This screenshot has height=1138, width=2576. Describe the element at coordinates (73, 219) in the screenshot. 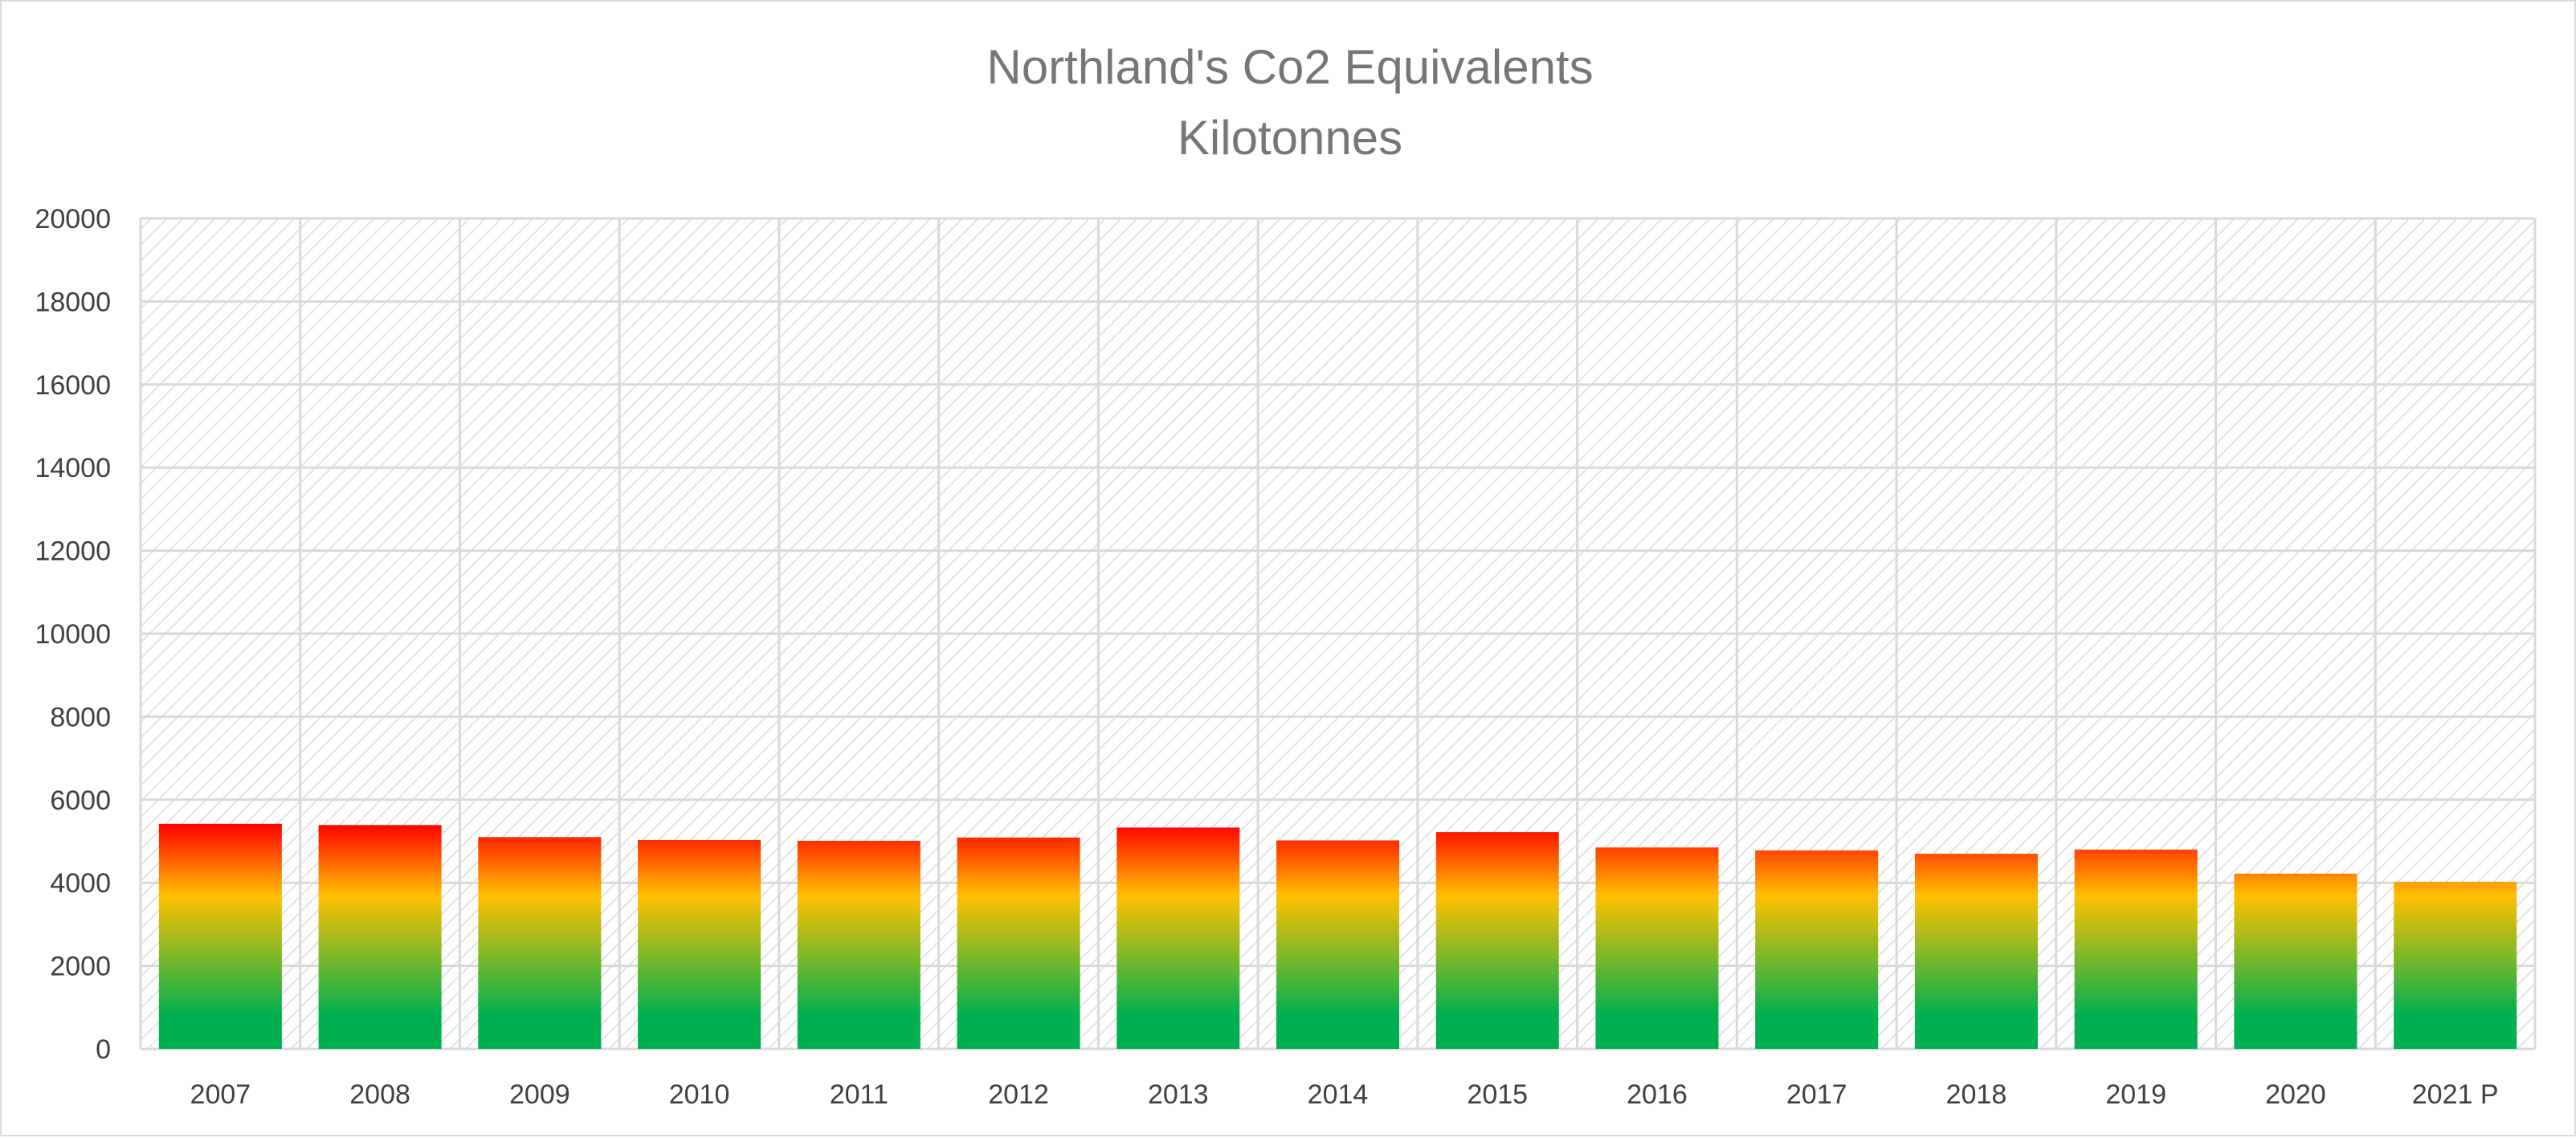

I see `y-tick-label: 20000` at that location.